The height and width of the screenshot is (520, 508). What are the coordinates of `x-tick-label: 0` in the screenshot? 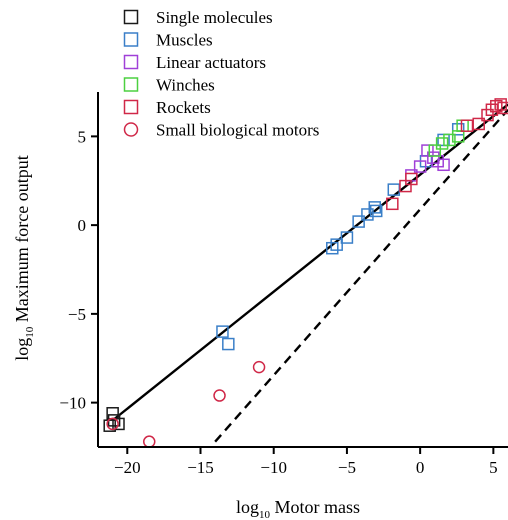 It's located at (420, 467).